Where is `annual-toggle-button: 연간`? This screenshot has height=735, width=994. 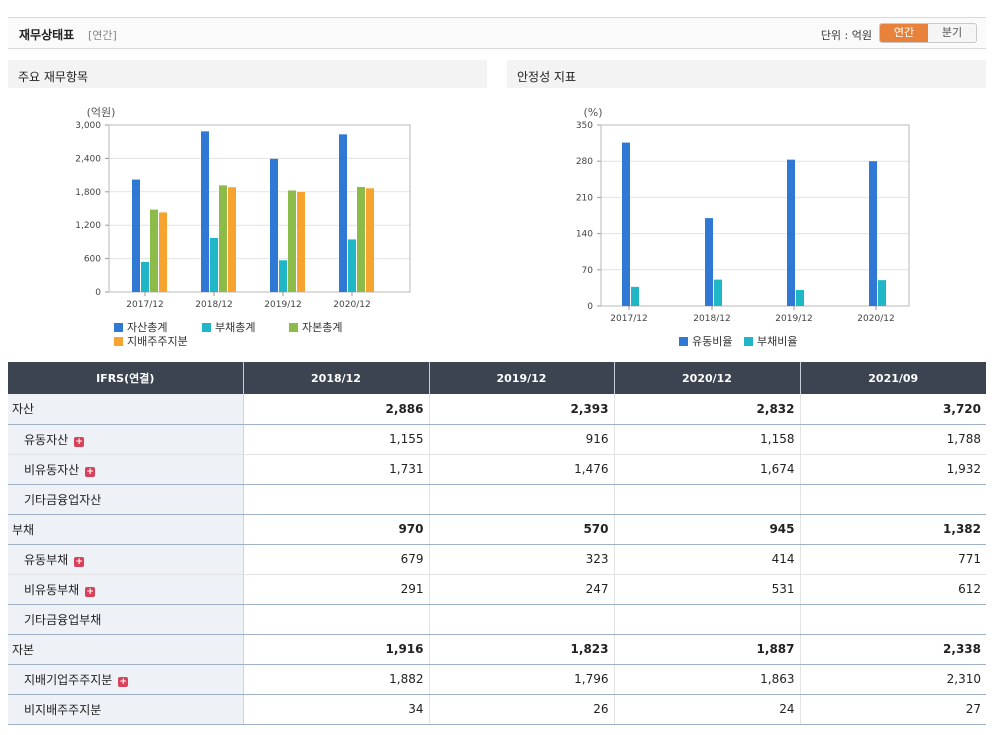
annual-toggle-button: 연간 is located at coordinates (904, 33).